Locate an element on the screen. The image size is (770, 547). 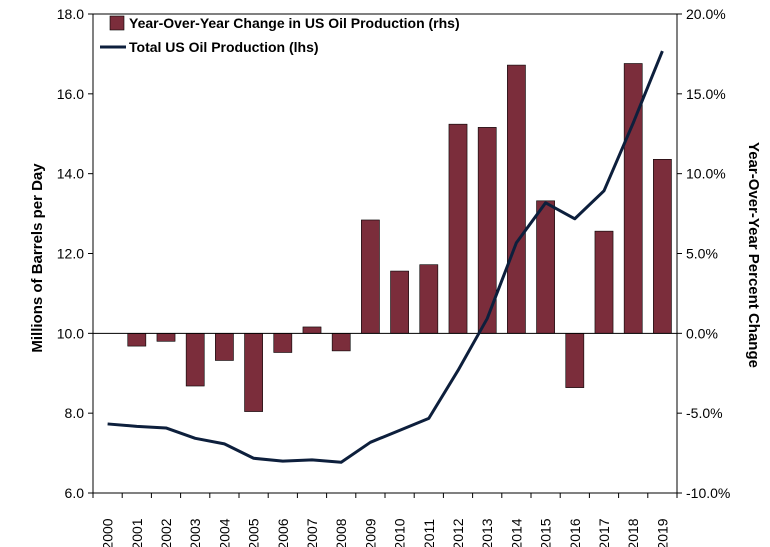
x-tick-label: 2013 is located at coordinates (487, 532).